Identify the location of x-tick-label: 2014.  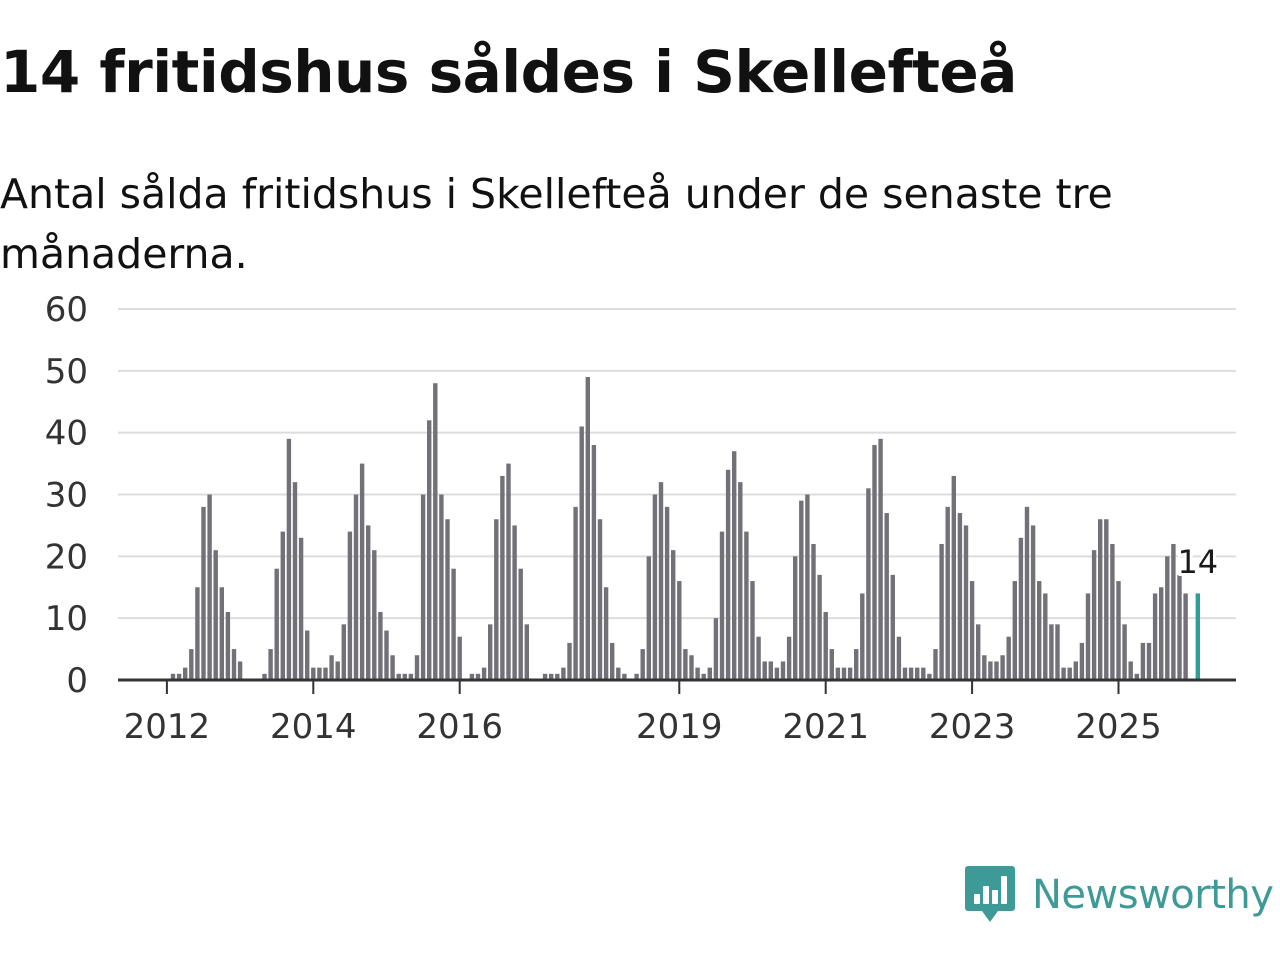
(313, 727).